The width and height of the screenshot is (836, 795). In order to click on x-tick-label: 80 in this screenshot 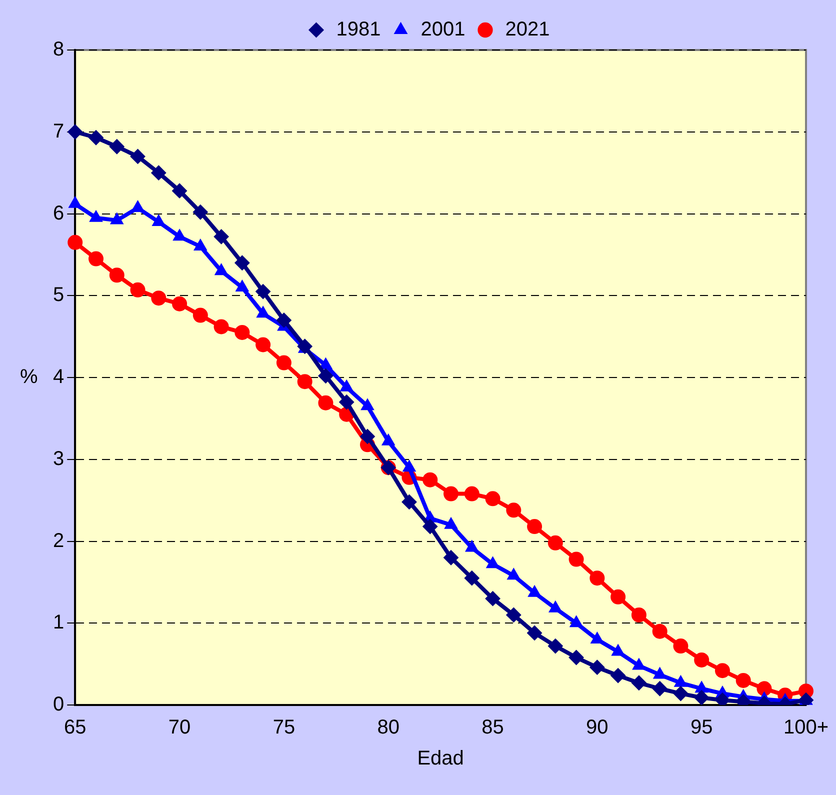, I will do `click(388, 727)`.